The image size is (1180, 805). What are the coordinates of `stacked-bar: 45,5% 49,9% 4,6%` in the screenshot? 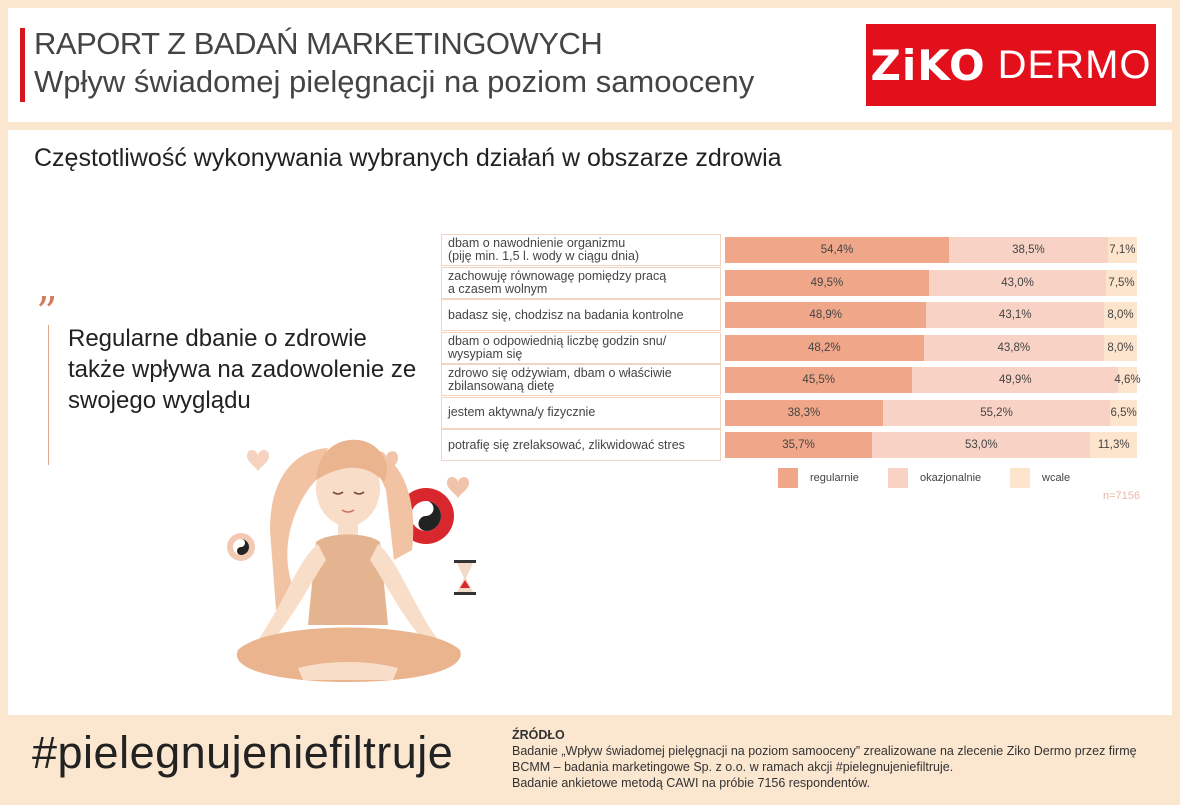 It's located at (933, 380).